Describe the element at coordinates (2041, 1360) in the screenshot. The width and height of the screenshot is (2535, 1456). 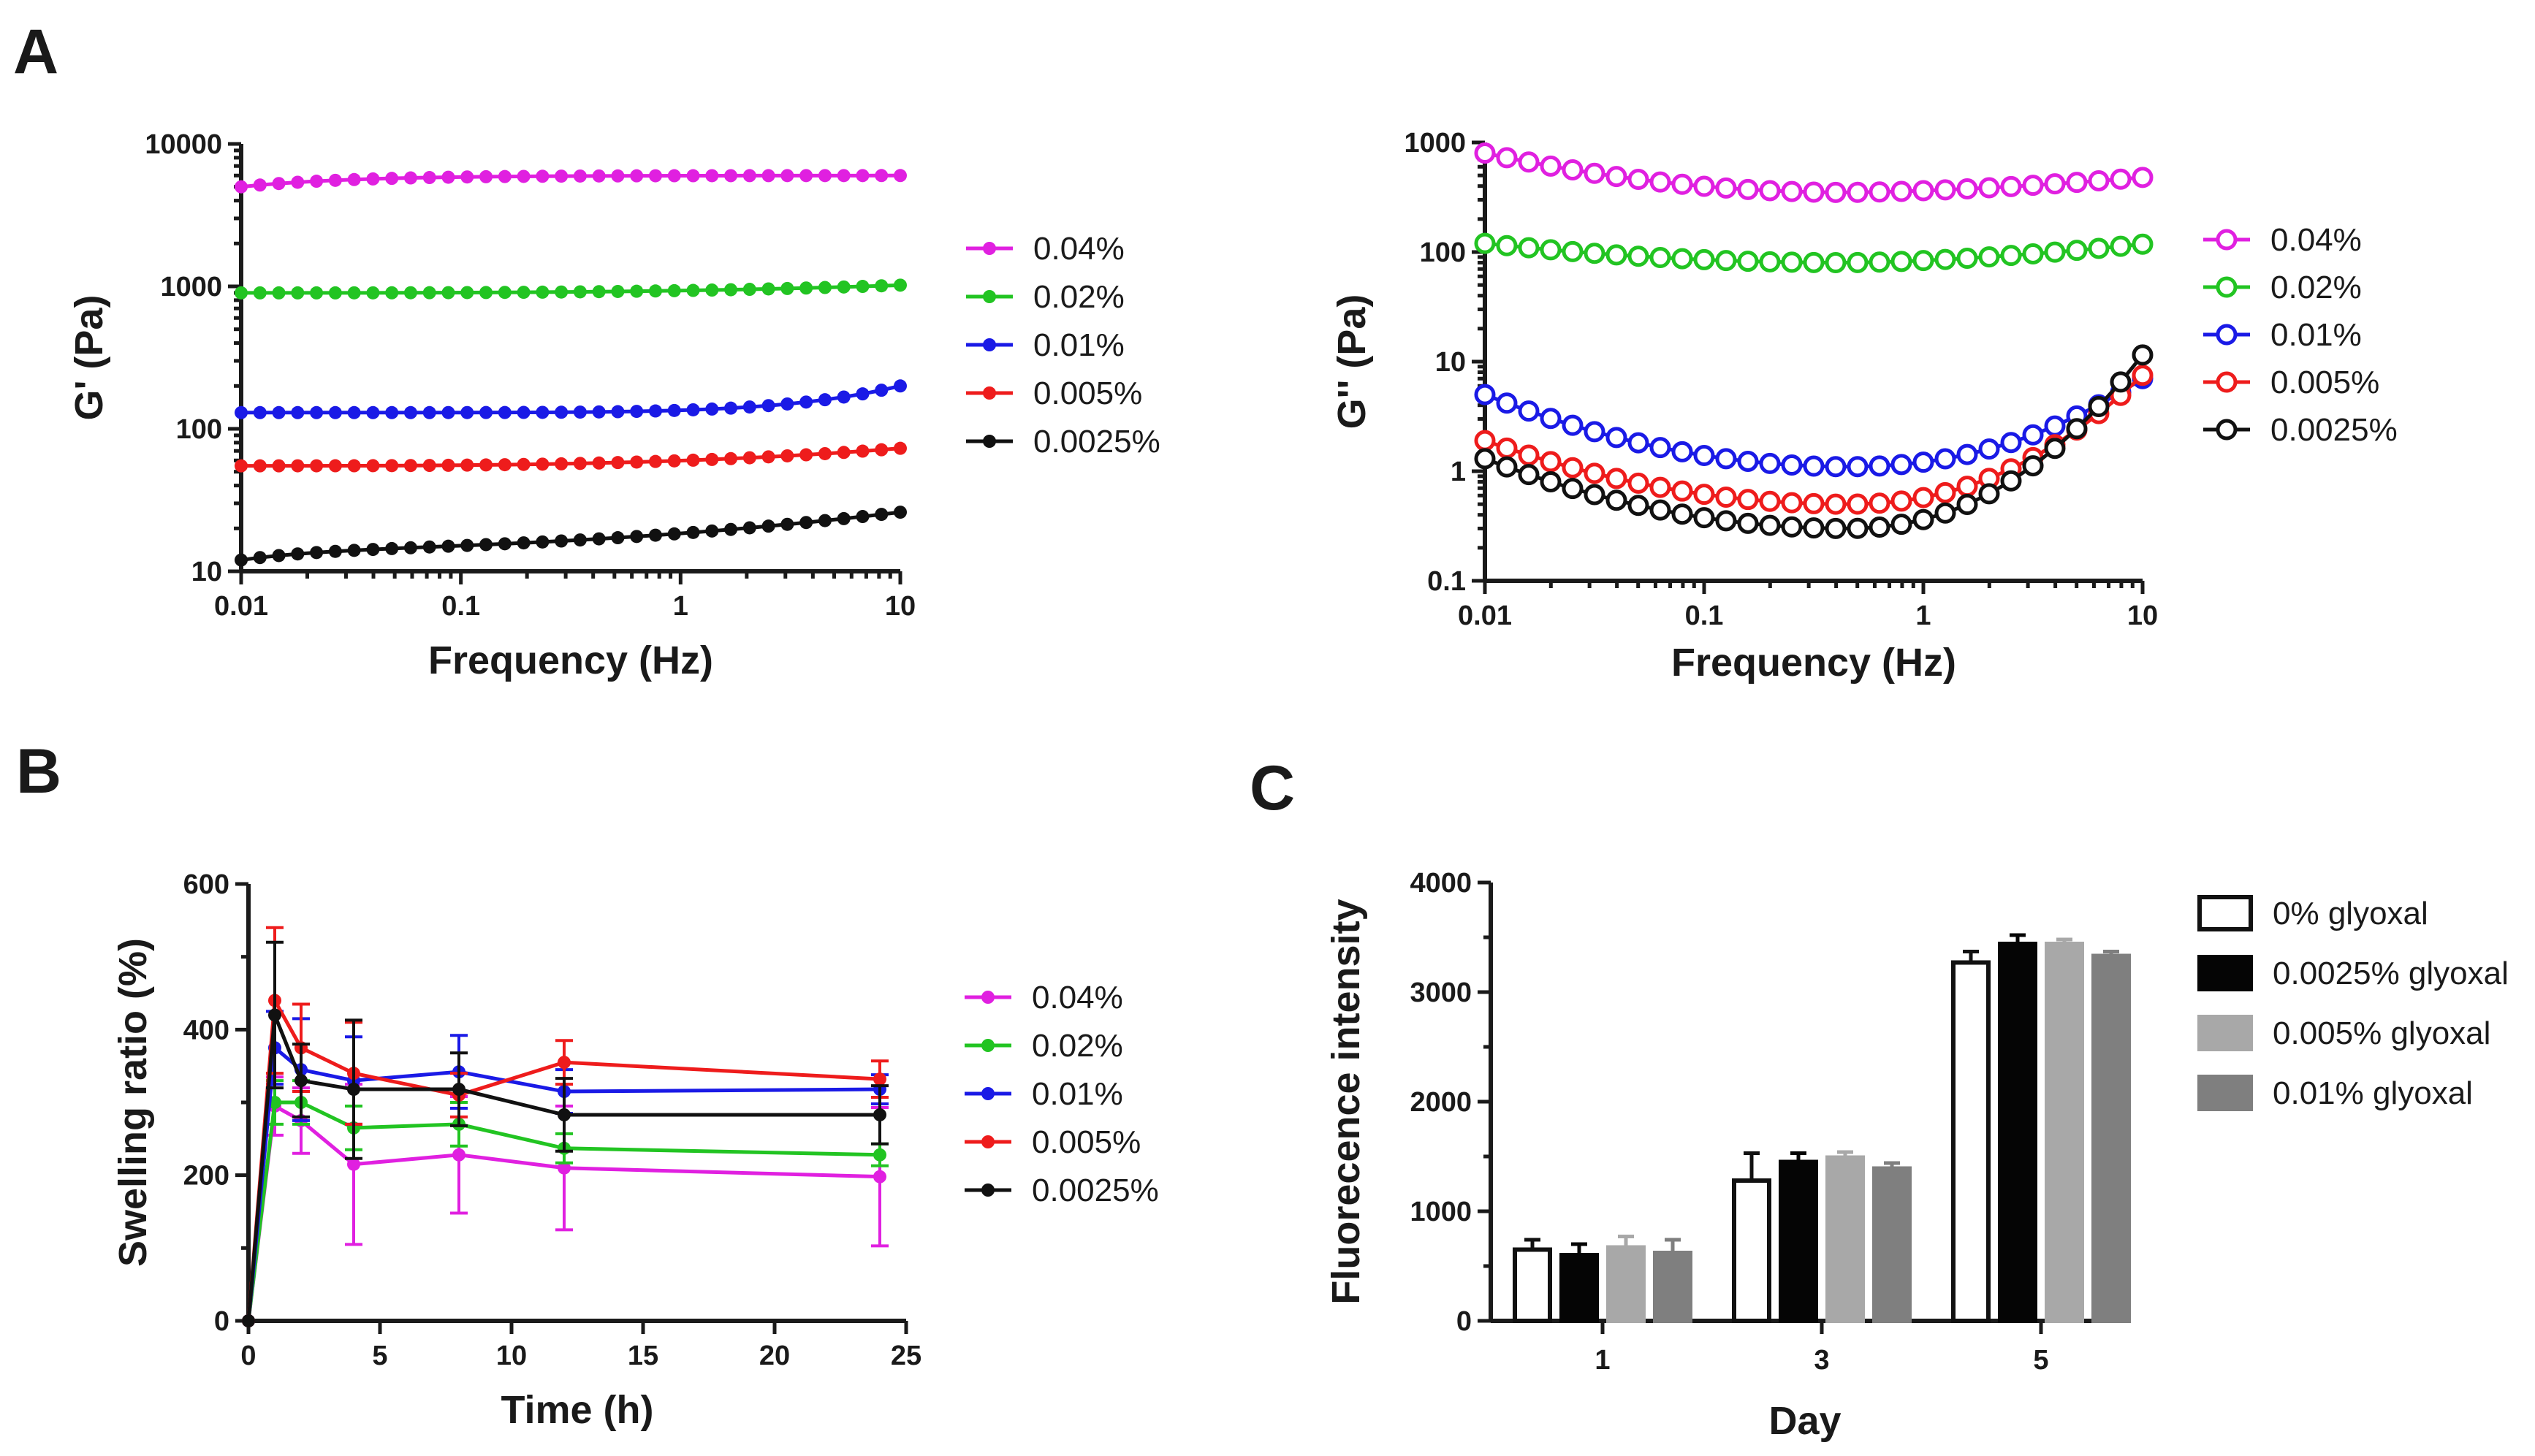
I see `x-tick-label: 5` at that location.